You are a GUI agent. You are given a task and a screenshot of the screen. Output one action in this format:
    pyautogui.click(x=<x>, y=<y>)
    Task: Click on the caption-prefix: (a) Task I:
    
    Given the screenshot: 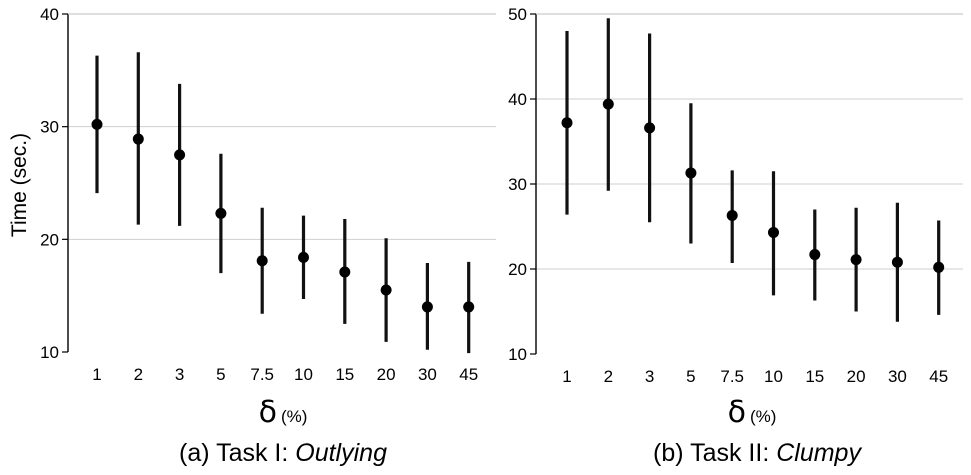 What is the action you would take?
    pyautogui.click(x=237, y=453)
    